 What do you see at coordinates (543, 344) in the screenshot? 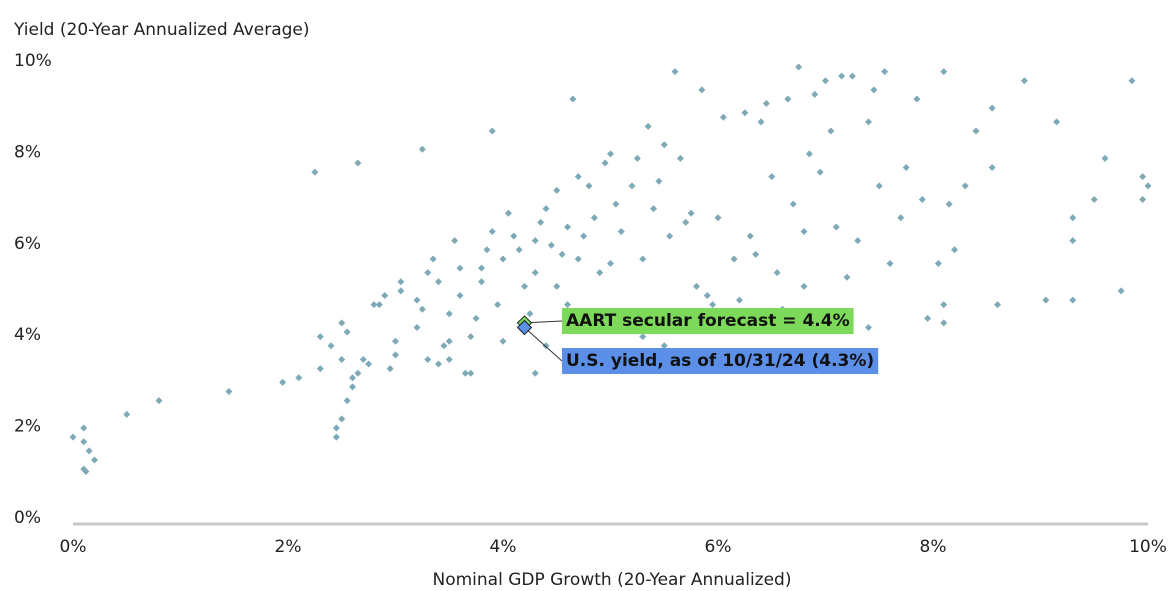
I see `connector` at bounding box center [543, 344].